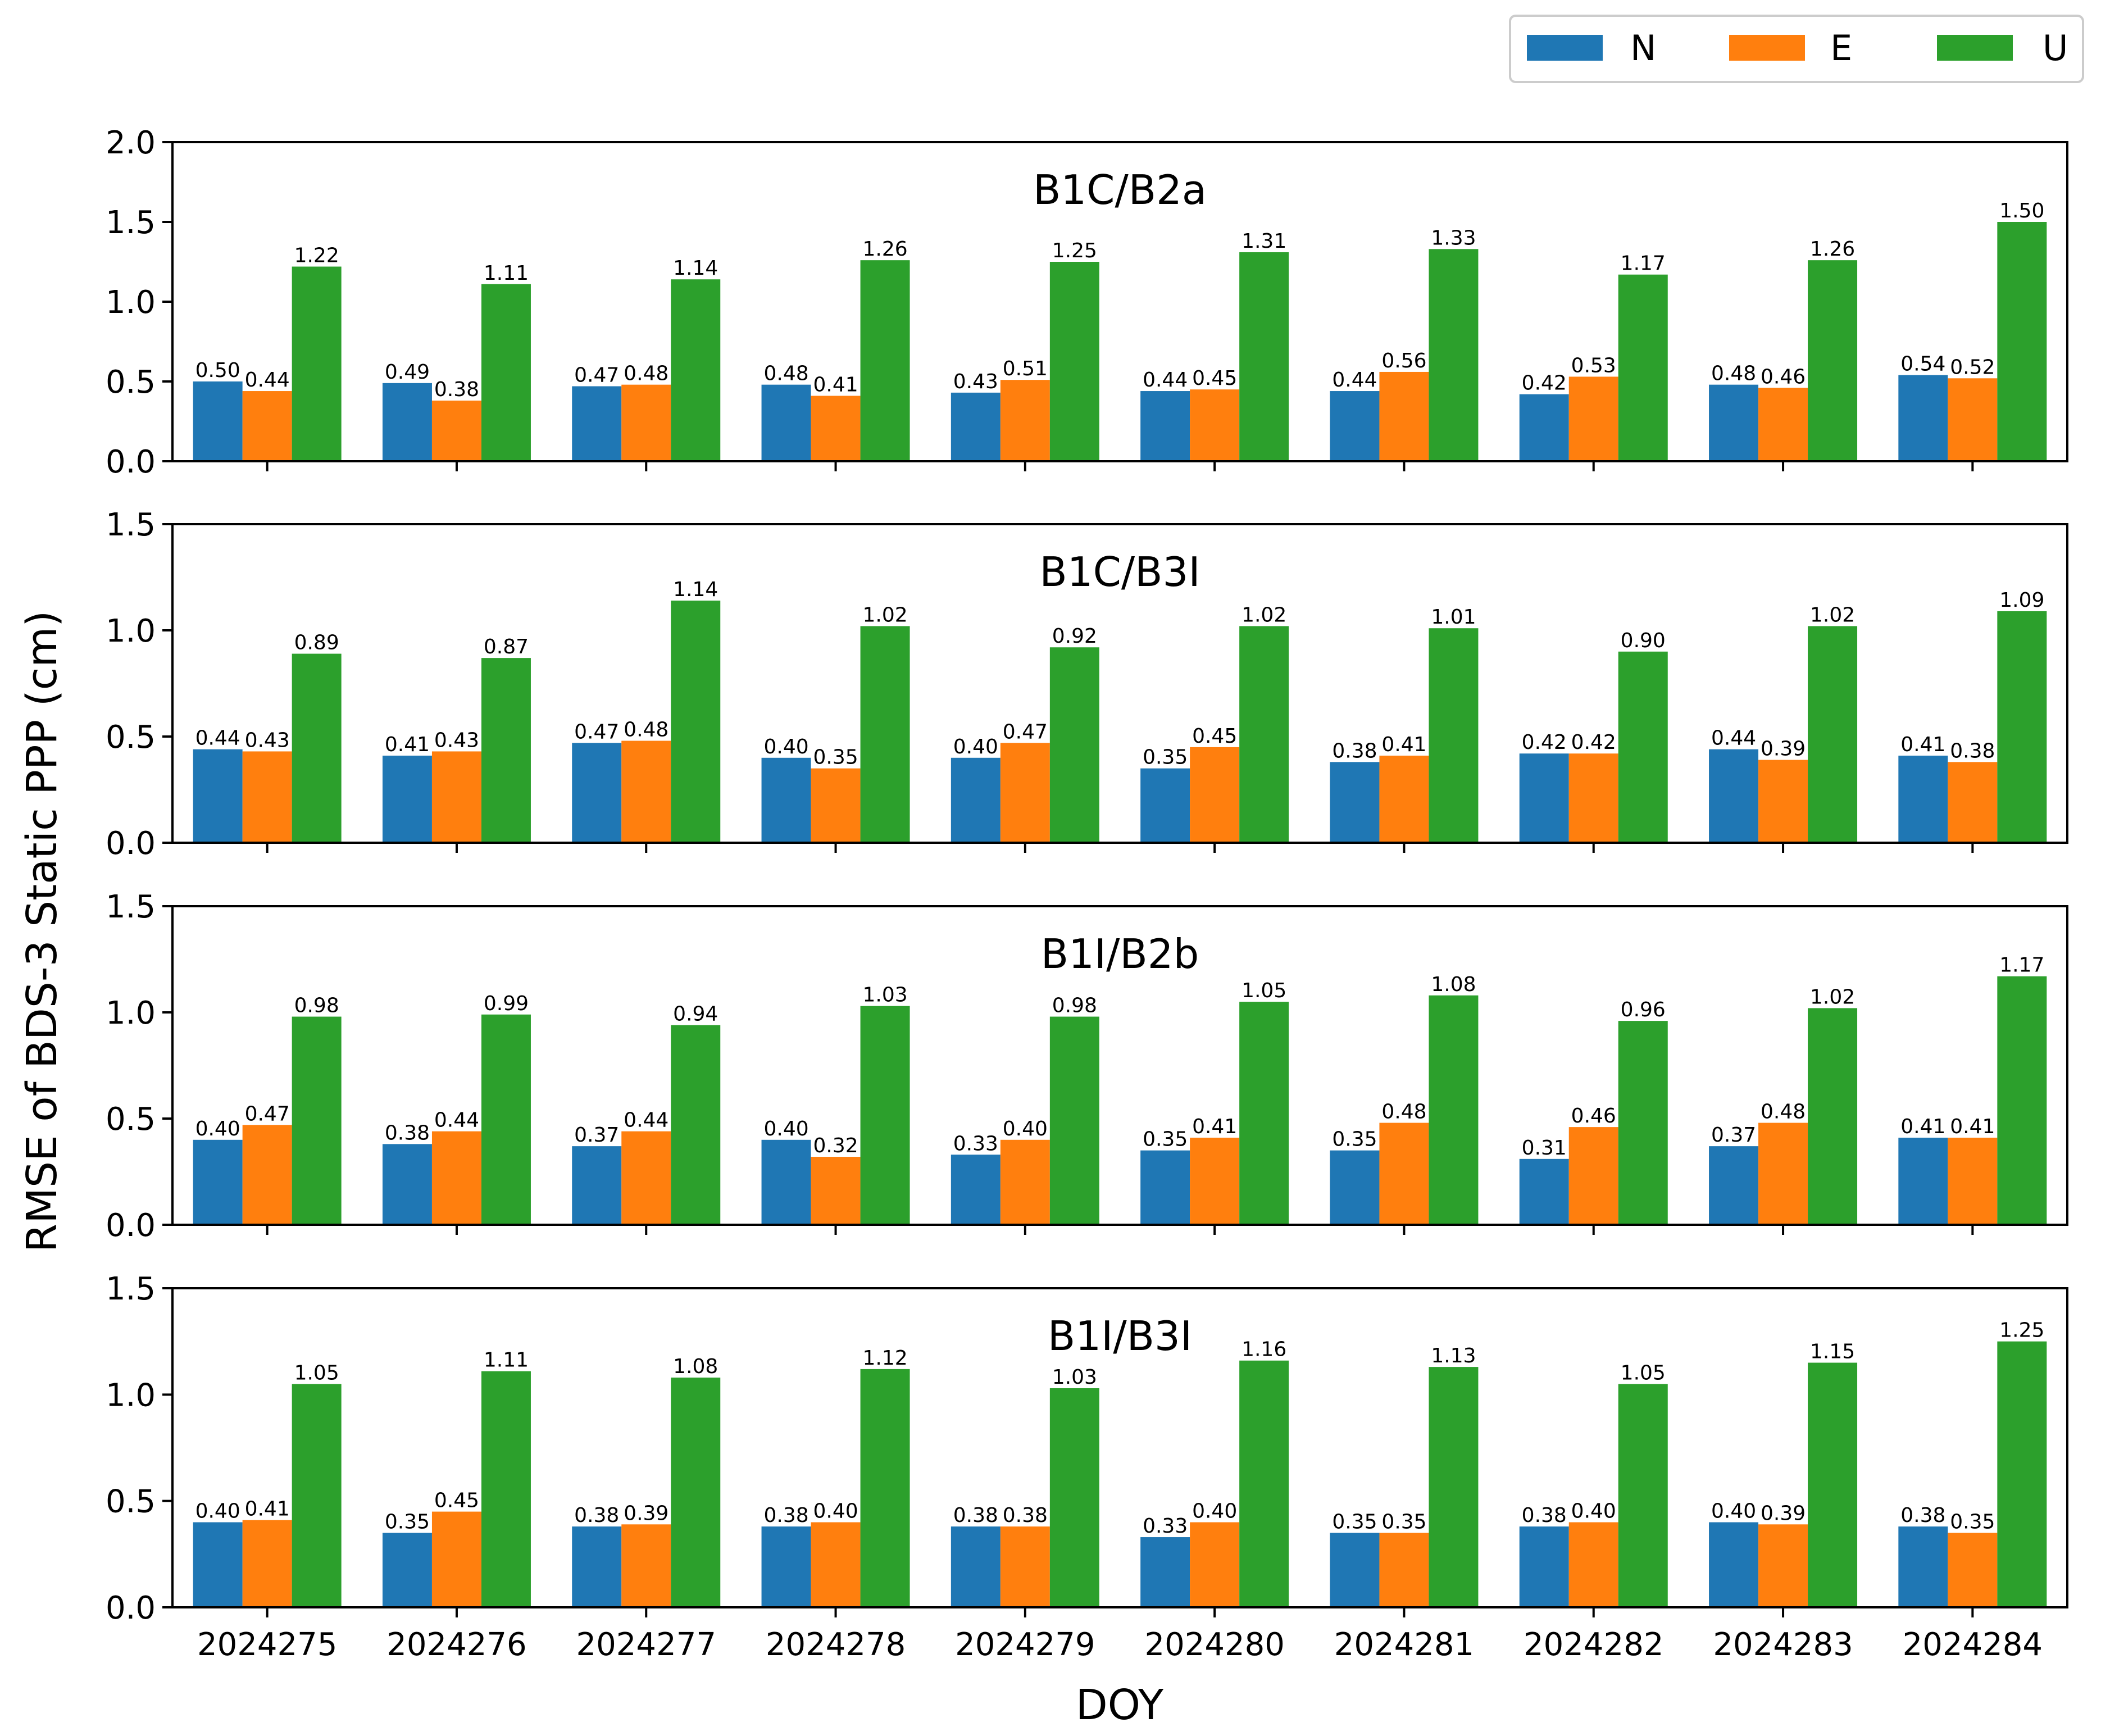  I want to click on bar-value-label: 0.39, so click(1784, 1513).